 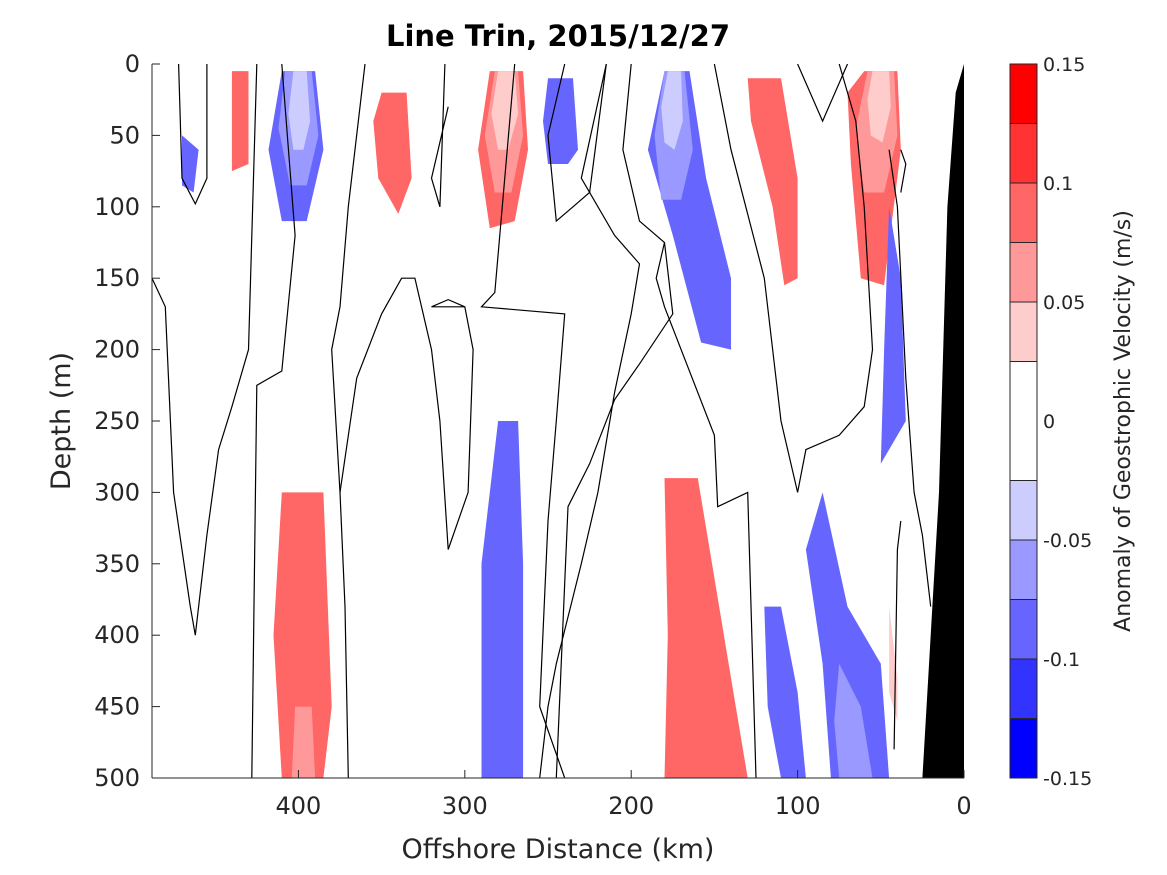 I want to click on y-tick-label: 450, so click(x=117, y=707).